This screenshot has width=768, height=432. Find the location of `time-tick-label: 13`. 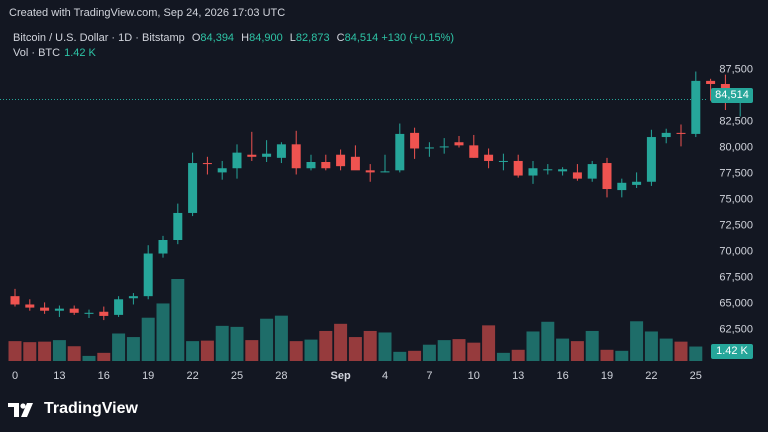

time-tick-label: 13 is located at coordinates (59, 376).